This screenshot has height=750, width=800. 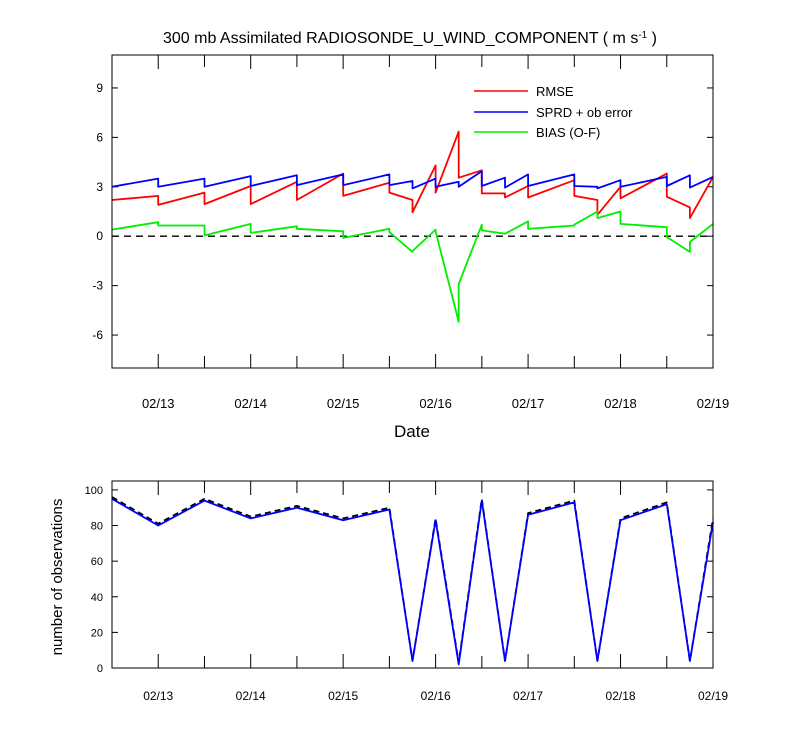 I want to click on bottom-x-tick-label: 02/16, so click(x=436, y=696).